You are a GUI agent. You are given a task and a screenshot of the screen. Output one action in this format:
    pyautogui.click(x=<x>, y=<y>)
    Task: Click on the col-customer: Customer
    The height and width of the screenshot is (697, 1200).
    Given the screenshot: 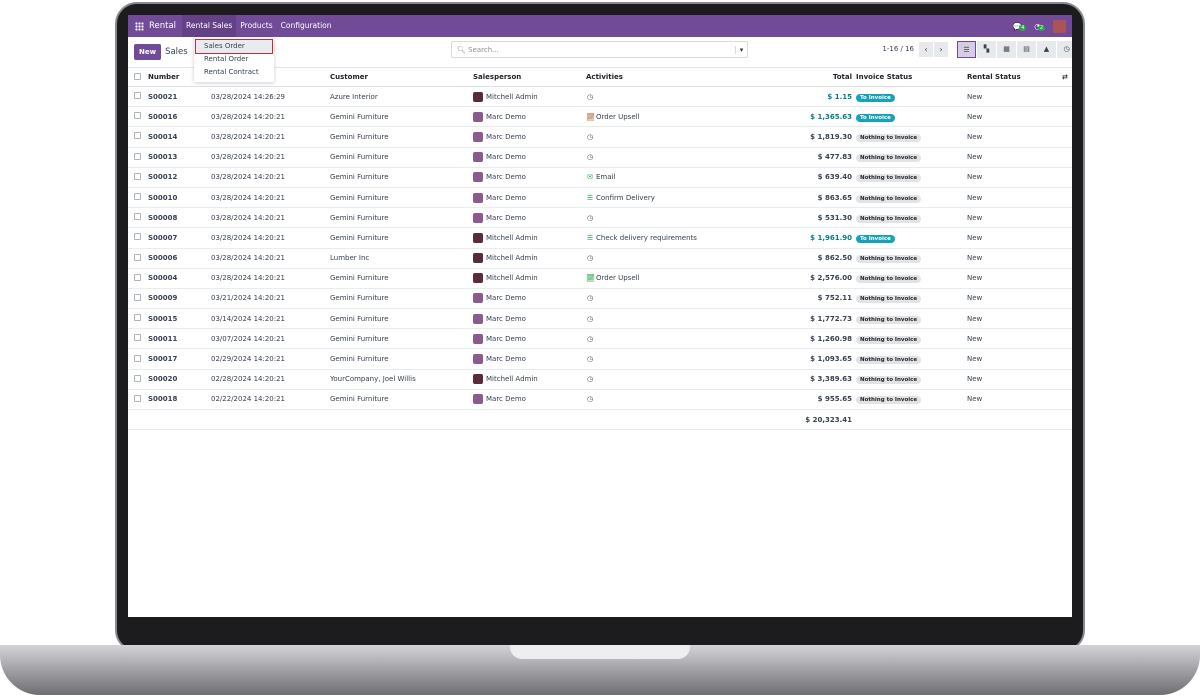 What is the action you would take?
    pyautogui.click(x=401, y=77)
    